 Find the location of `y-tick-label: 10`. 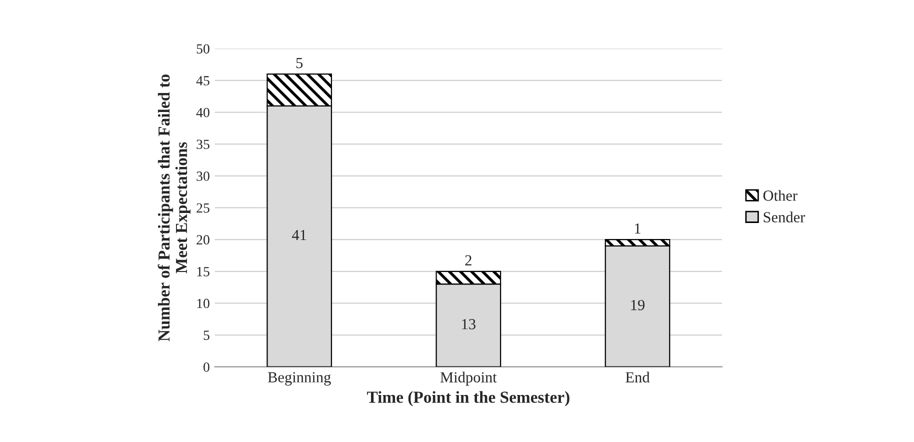

y-tick-label: 10 is located at coordinates (203, 303).